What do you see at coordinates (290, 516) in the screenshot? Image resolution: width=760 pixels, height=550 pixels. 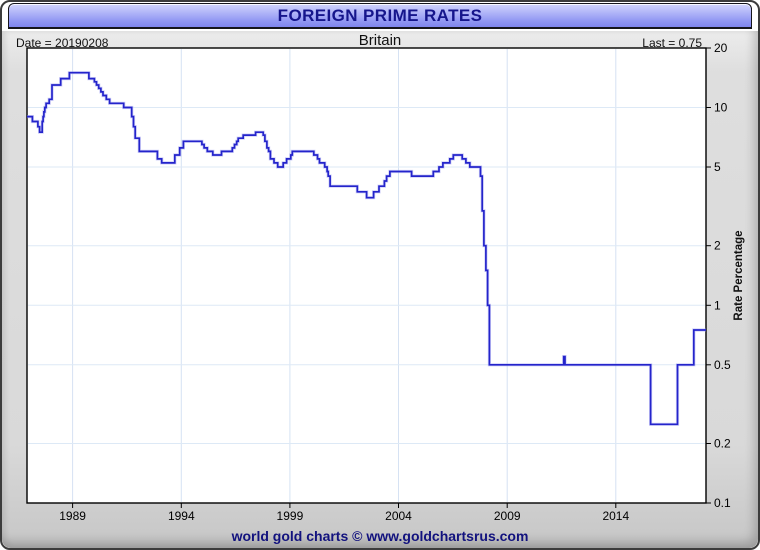 I see `x-tick-label: 1999` at bounding box center [290, 516].